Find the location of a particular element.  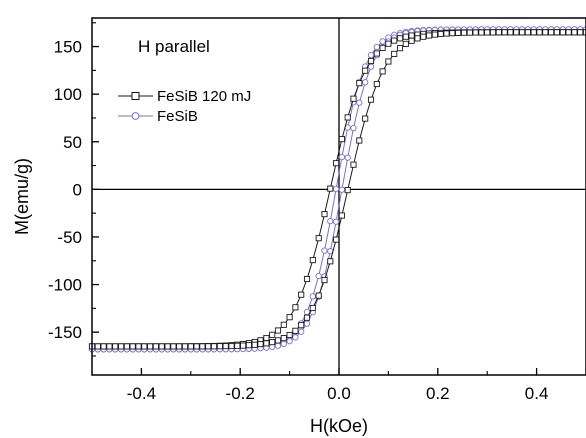

x-axis-label: H(kOe) is located at coordinates (339, 426).